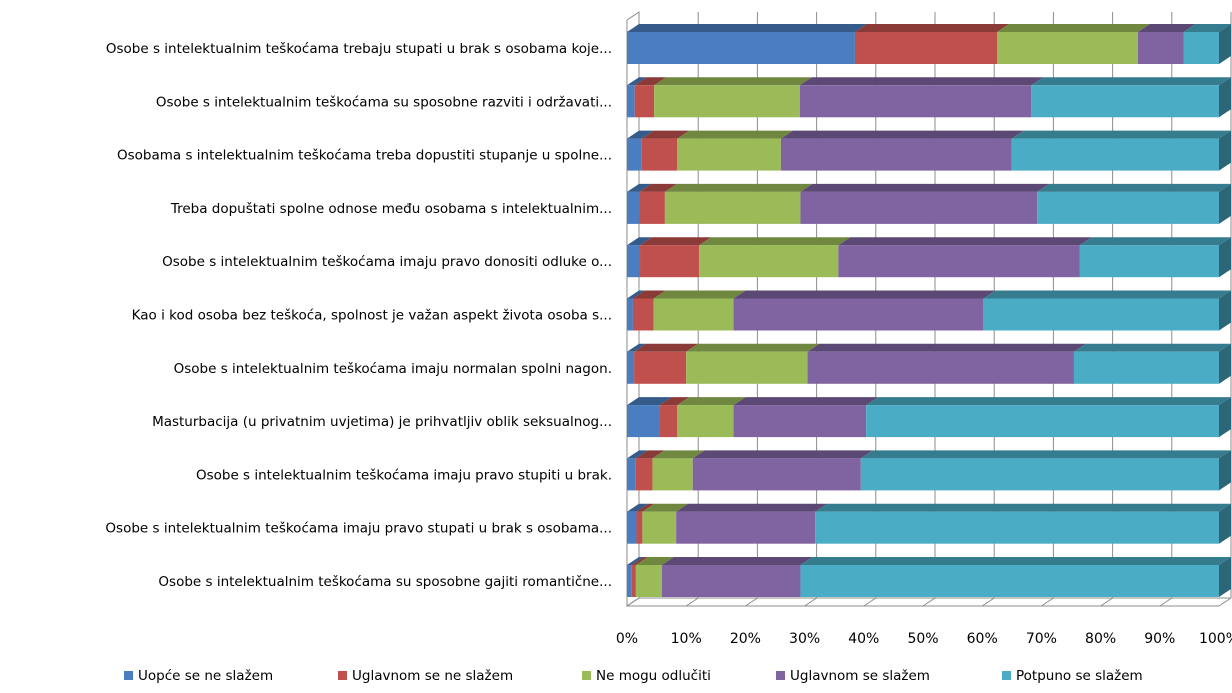 The image size is (1232, 693). Describe the element at coordinates (627, 639) in the screenshot. I see `x-tick-label: 0%` at that location.